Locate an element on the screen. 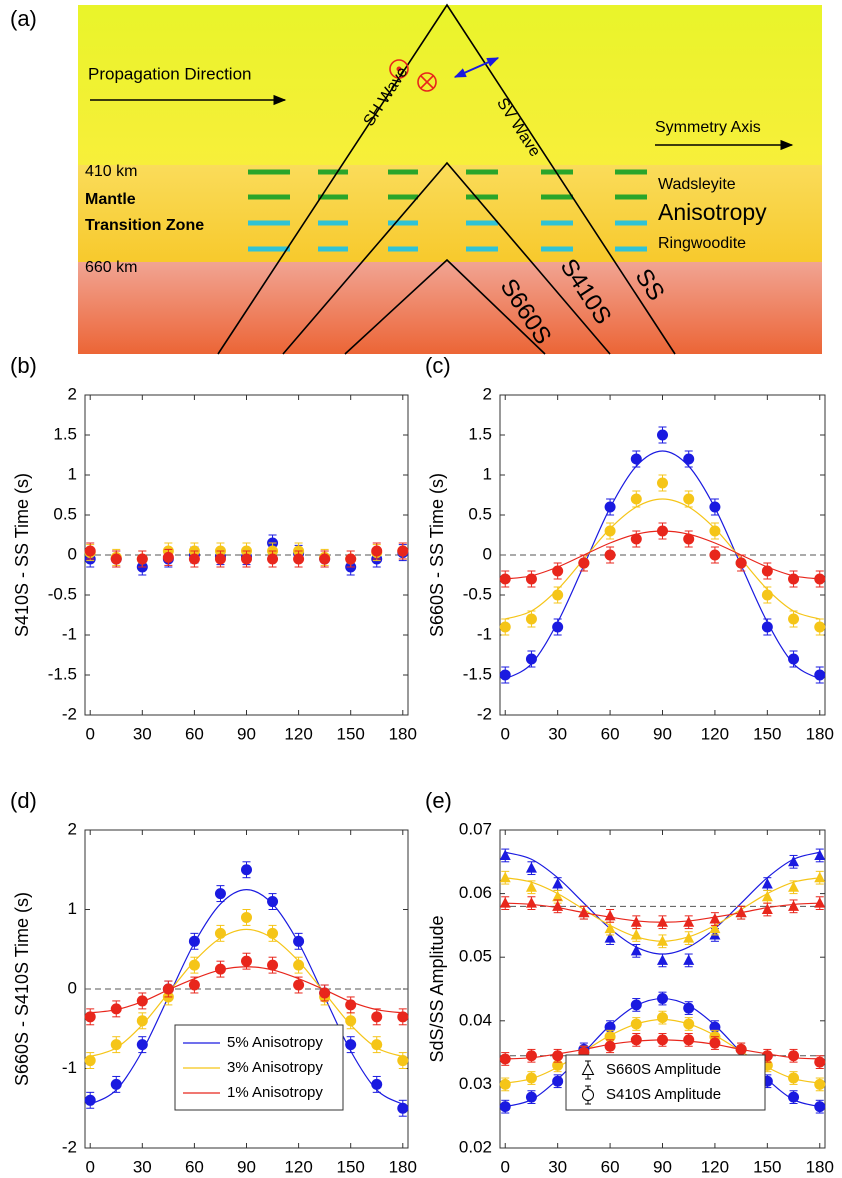  s660s-ray is located at coordinates (445, 306).